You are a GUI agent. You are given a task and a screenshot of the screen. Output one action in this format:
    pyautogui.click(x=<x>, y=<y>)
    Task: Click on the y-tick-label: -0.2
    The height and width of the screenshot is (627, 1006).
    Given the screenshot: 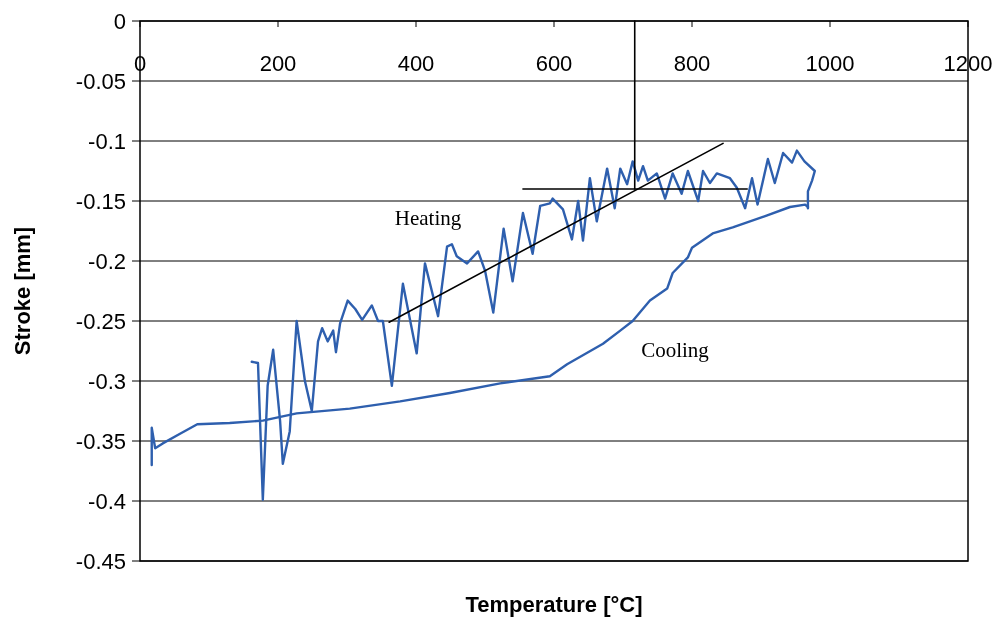 What is the action you would take?
    pyautogui.click(x=107, y=261)
    